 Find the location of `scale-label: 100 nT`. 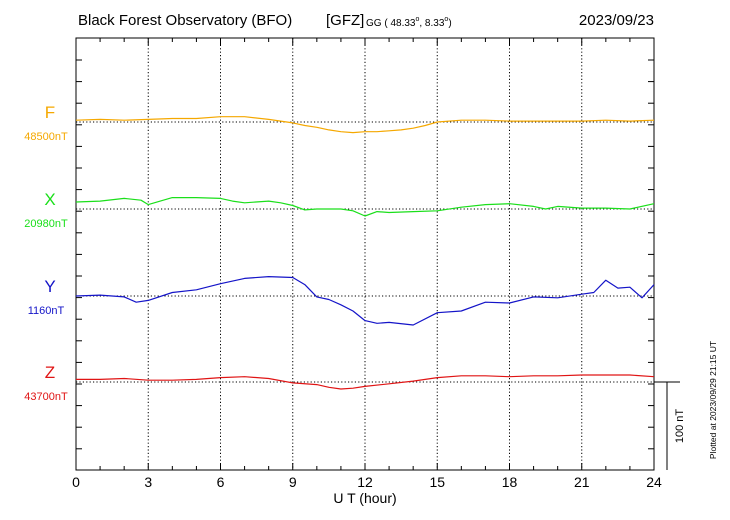

scale-label: 100 nT is located at coordinates (680, 426).